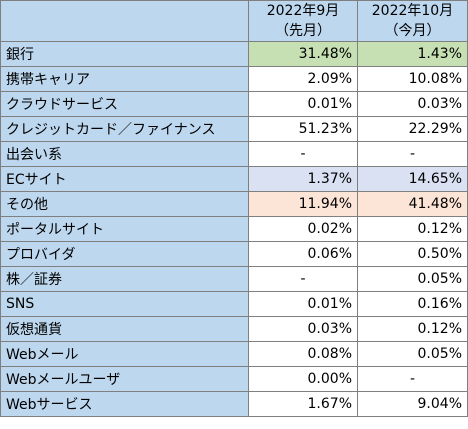  What do you see at coordinates (303, 129) in the screenshot?
I see `sep-value-cell: 51.23%` at bounding box center [303, 129].